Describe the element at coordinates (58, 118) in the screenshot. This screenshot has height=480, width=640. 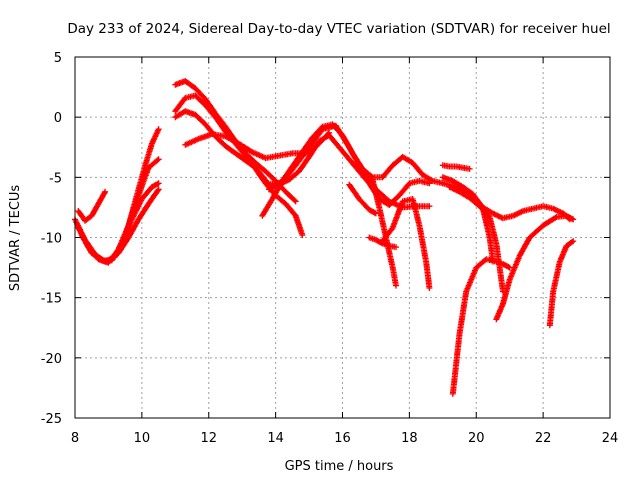
I see `y-tick-label: 0` at that location.